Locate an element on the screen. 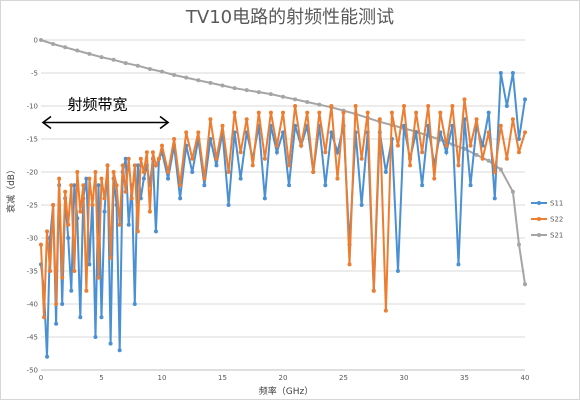  y-tick-label: -15 is located at coordinates (32, 140).